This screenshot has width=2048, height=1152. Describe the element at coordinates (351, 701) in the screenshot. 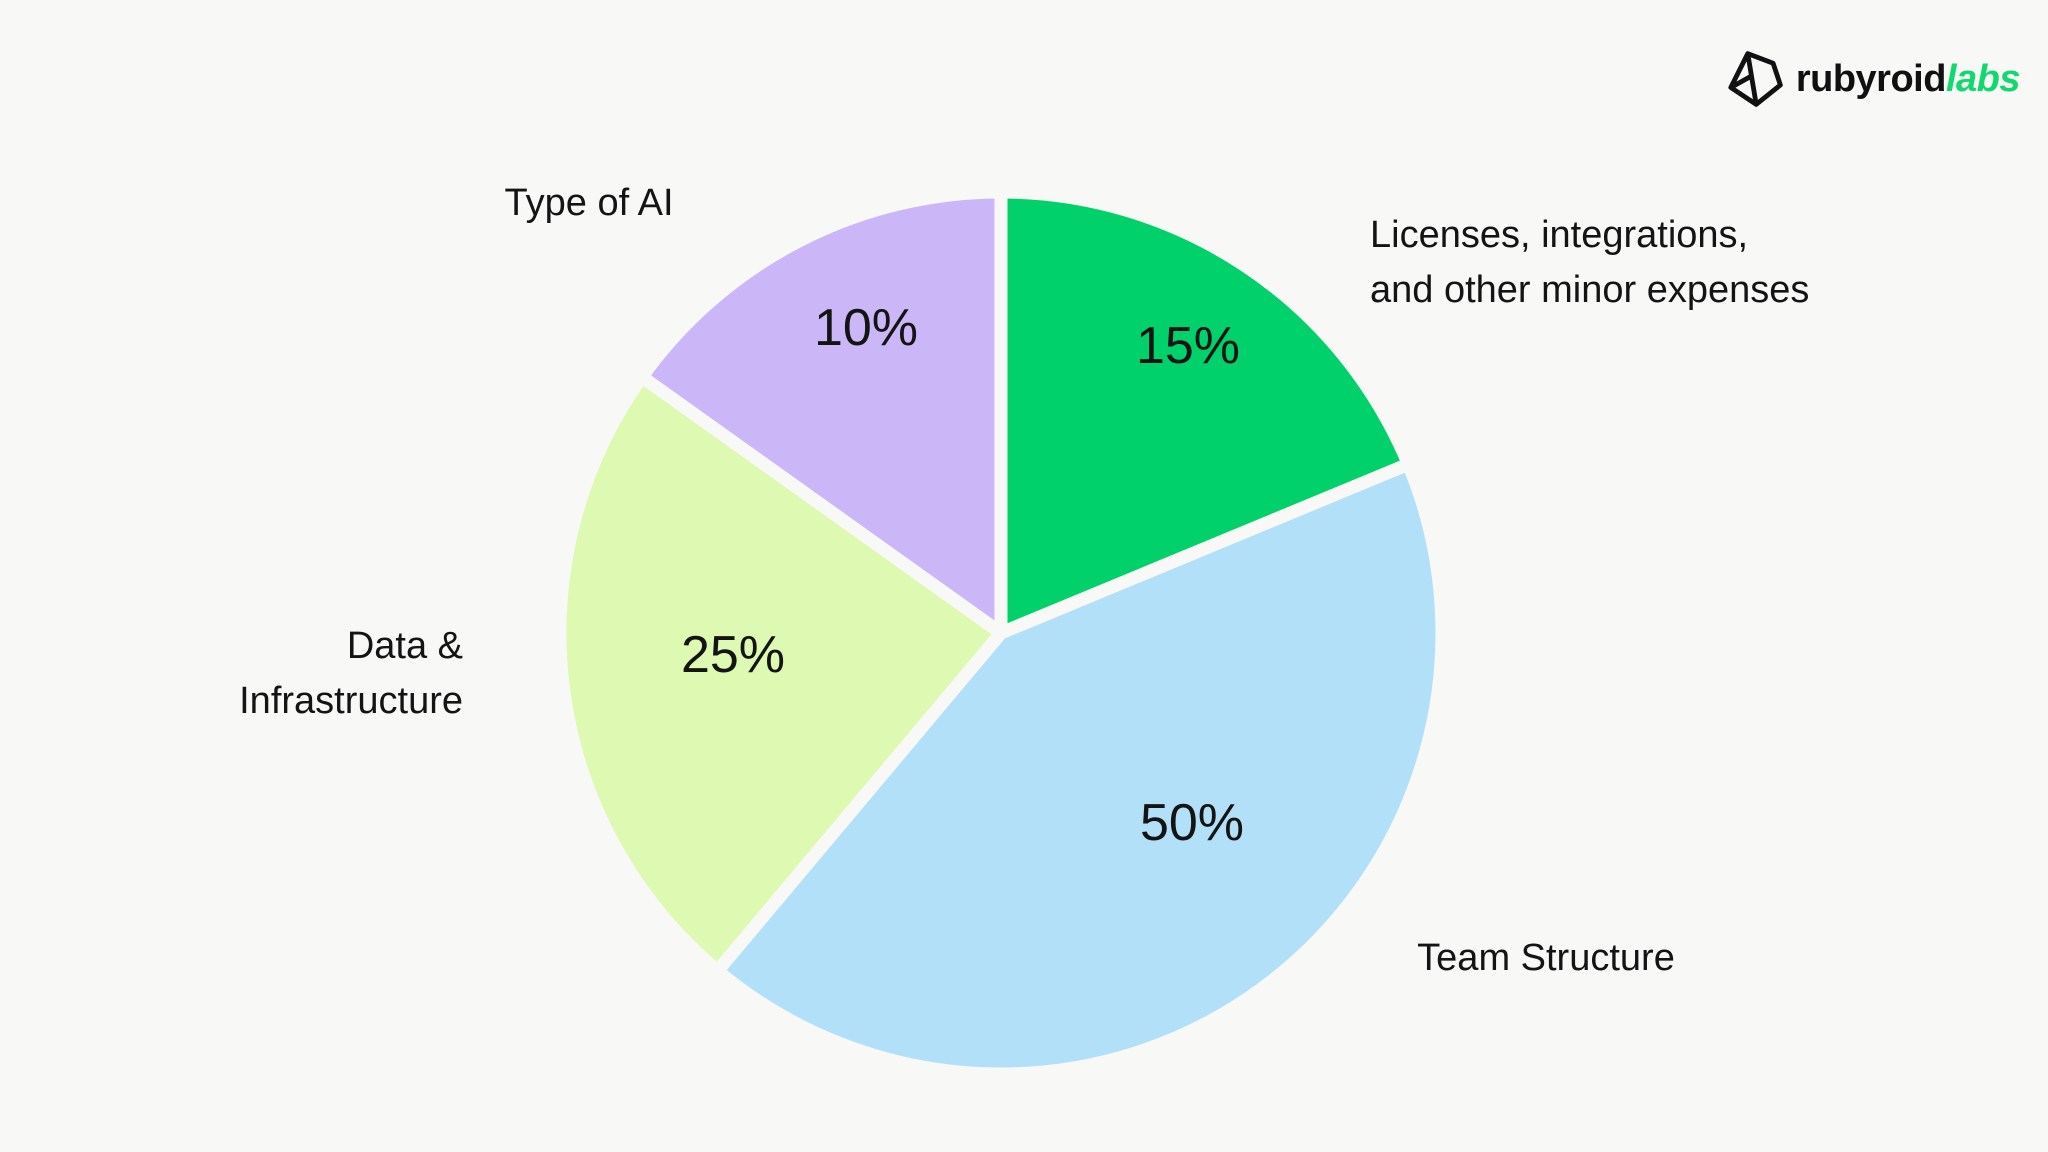

I see `label-data-infrastructure-line2: Infrastructure` at that location.